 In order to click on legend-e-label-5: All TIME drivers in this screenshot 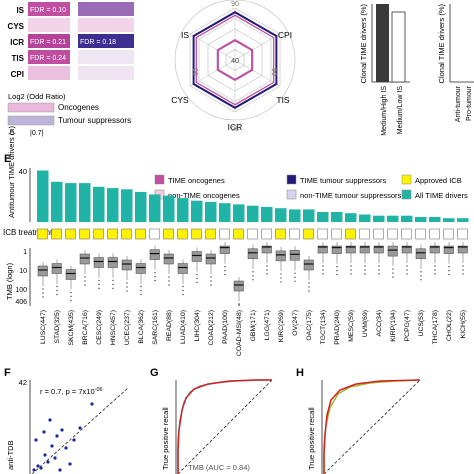, I will do `click(441, 195)`.